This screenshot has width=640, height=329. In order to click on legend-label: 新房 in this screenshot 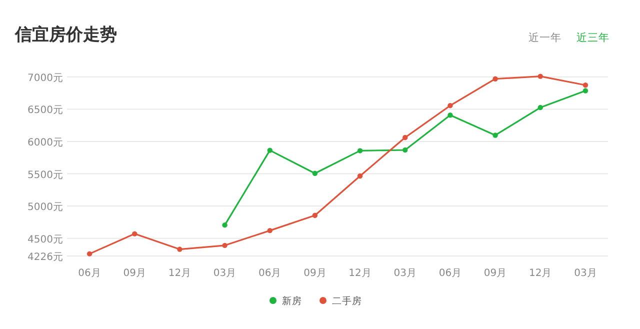, I will do `click(292, 301)`.